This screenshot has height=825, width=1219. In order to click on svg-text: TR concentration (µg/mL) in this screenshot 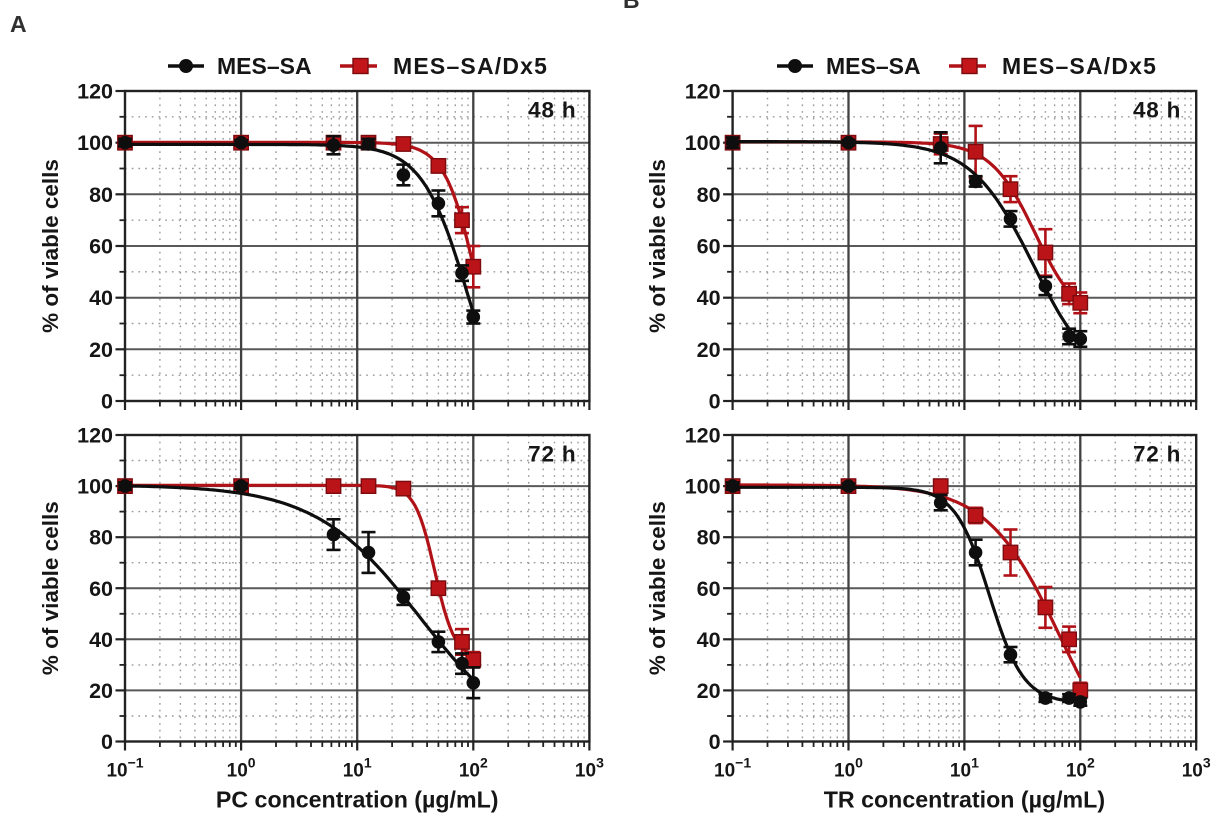, I will do `click(964, 800)`.